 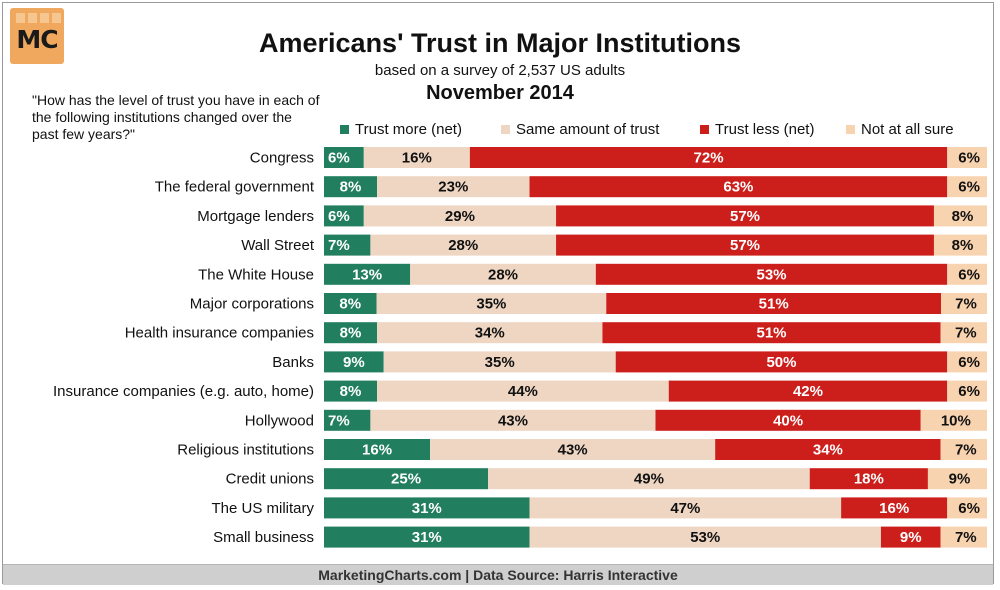 I want to click on bar-segment-same-religious-institutions, so click(x=573, y=449).